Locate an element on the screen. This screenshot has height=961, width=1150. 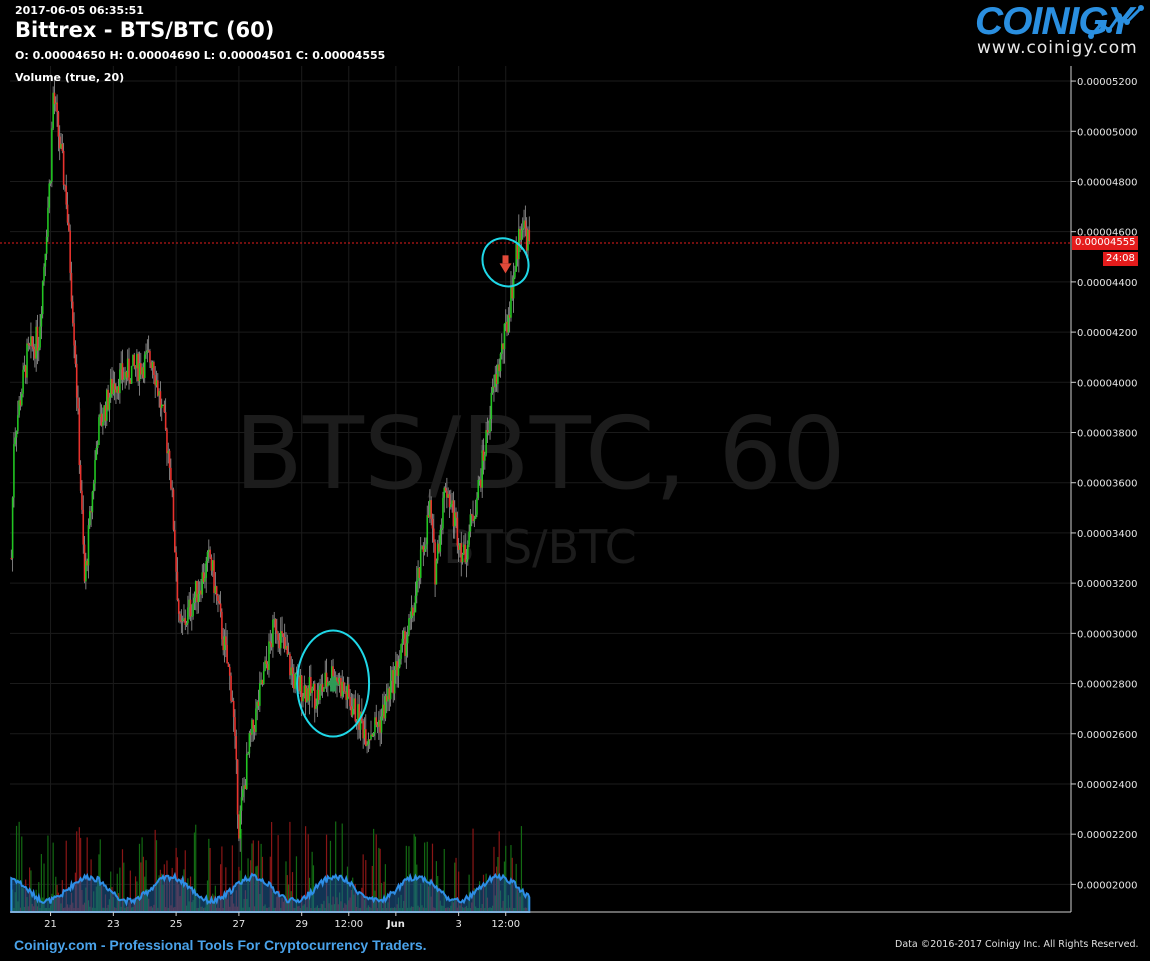
y-tick-label: 0.00002200 is located at coordinates (1107, 835).